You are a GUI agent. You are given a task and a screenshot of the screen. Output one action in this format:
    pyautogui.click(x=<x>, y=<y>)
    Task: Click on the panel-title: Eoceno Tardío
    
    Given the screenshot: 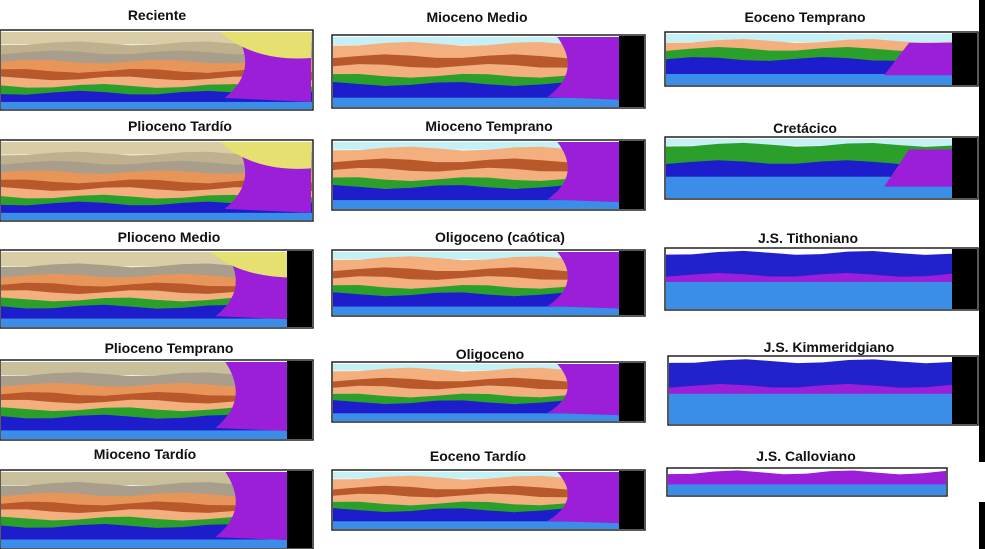 What is the action you would take?
    pyautogui.click(x=478, y=456)
    